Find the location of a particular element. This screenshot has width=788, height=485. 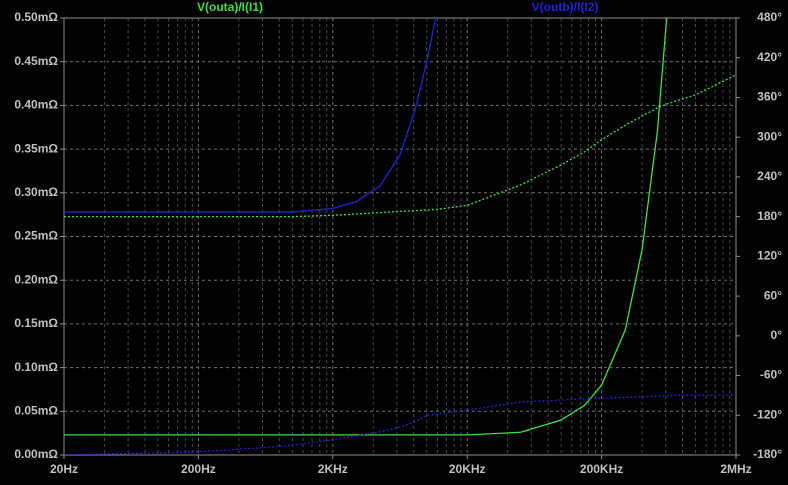

y-tick-label: 0.10mΩ is located at coordinates (36, 367).